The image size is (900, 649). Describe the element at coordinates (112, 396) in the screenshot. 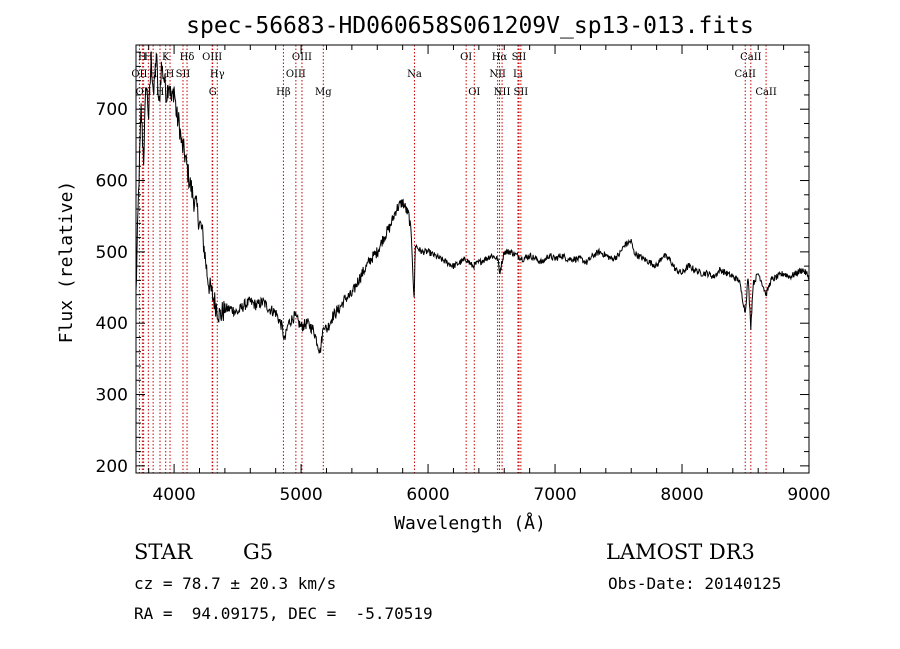

I see `y-tick-label: 300` at that location.